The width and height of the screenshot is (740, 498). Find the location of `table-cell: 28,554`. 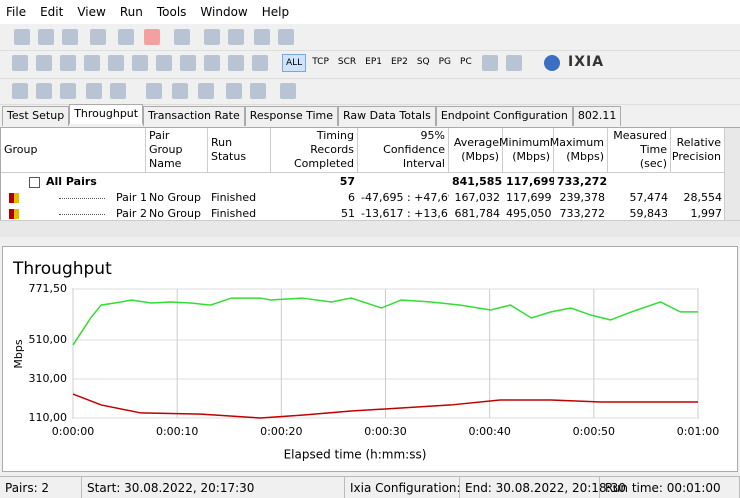

table-cell: 28,554 is located at coordinates (703, 197).